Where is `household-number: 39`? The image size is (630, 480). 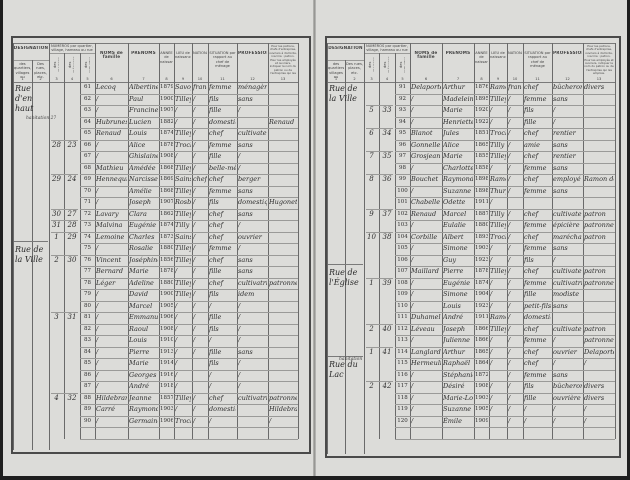 household-number: 39 is located at coordinates (387, 282).